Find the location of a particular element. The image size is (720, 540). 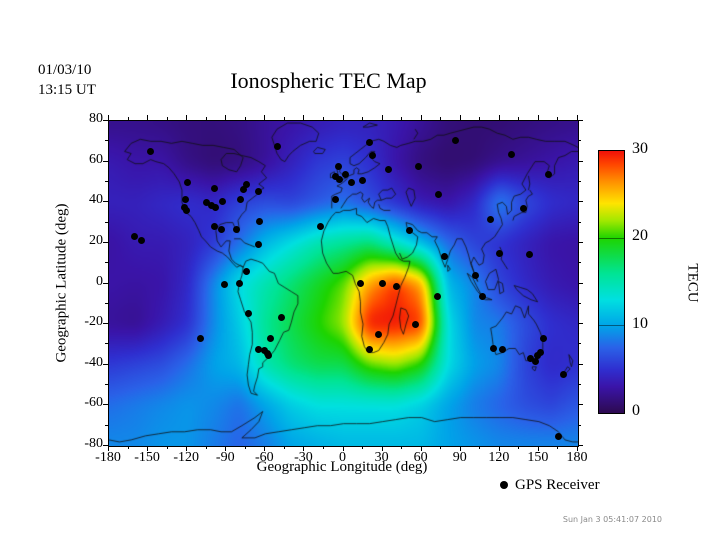

gps-receiver-legend: GPS Receiver is located at coordinates (550, 485).